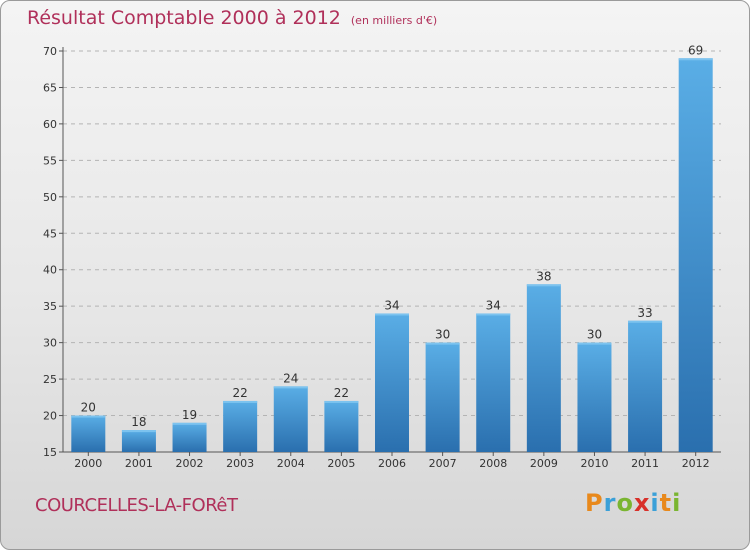  Describe the element at coordinates (493, 382) in the screenshot. I see `bar-2008` at that location.